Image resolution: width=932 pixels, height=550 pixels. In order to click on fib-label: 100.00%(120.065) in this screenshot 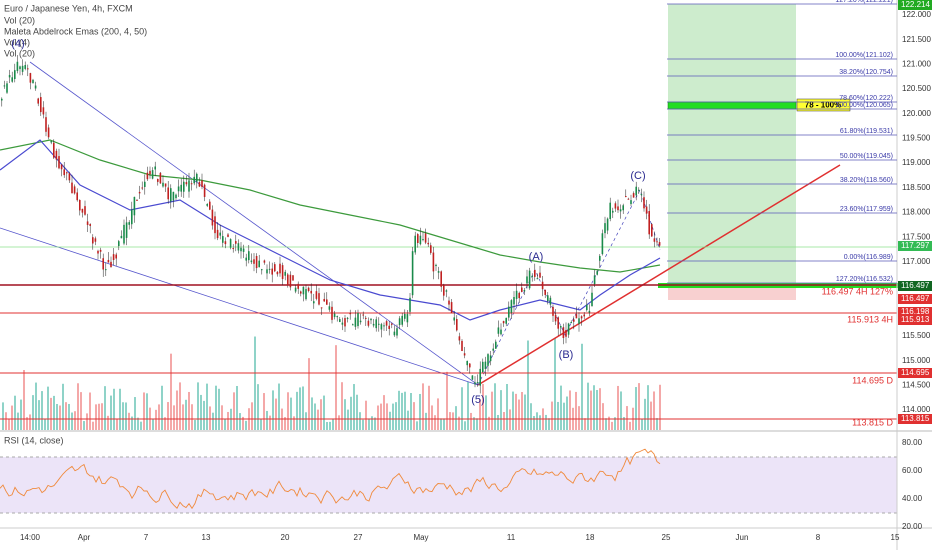, I will do `click(864, 105)`.